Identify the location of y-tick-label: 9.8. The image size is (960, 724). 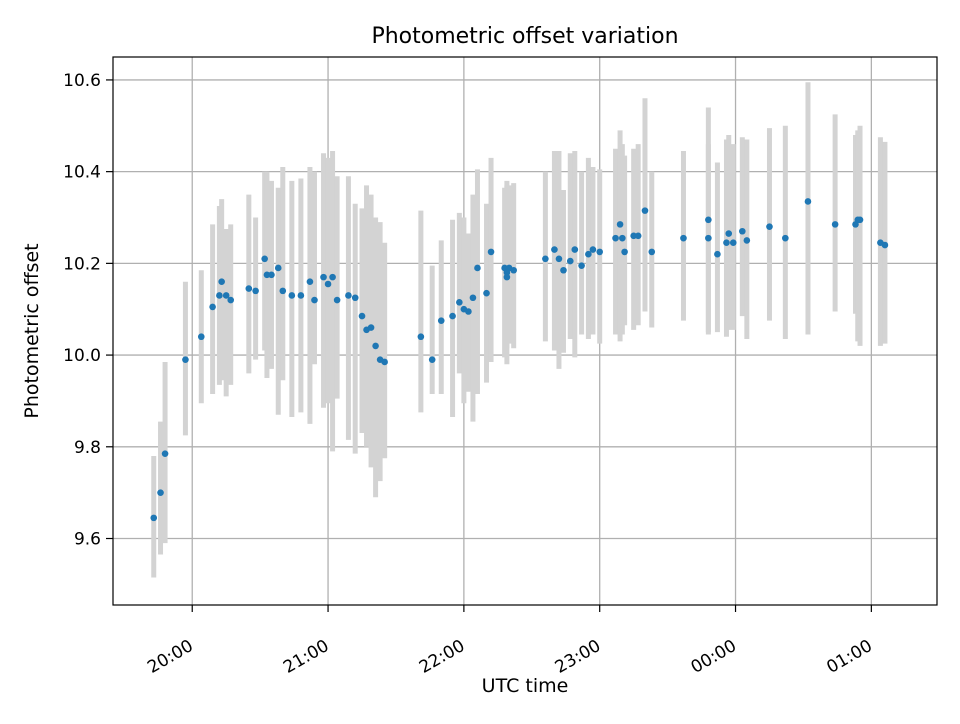
(87, 448).